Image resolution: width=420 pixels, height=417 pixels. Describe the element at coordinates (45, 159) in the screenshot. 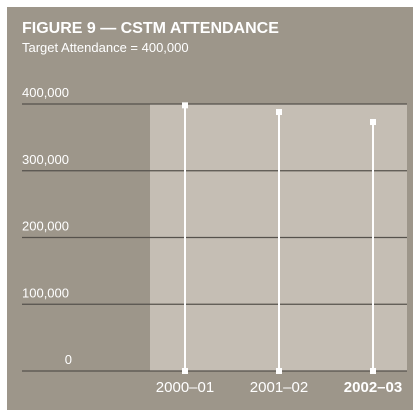

I see `y-tick-label: 300,000` at that location.